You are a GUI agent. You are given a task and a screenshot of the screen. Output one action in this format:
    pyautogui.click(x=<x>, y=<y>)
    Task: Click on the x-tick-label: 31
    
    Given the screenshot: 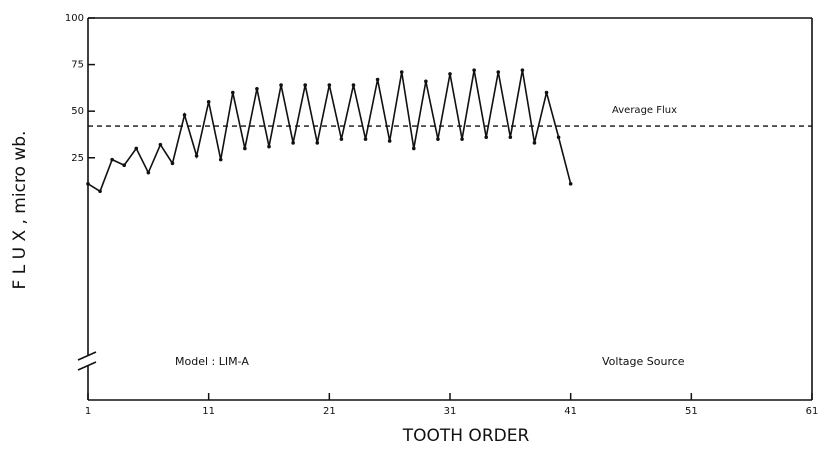 What is the action you would take?
    pyautogui.click(x=450, y=411)
    